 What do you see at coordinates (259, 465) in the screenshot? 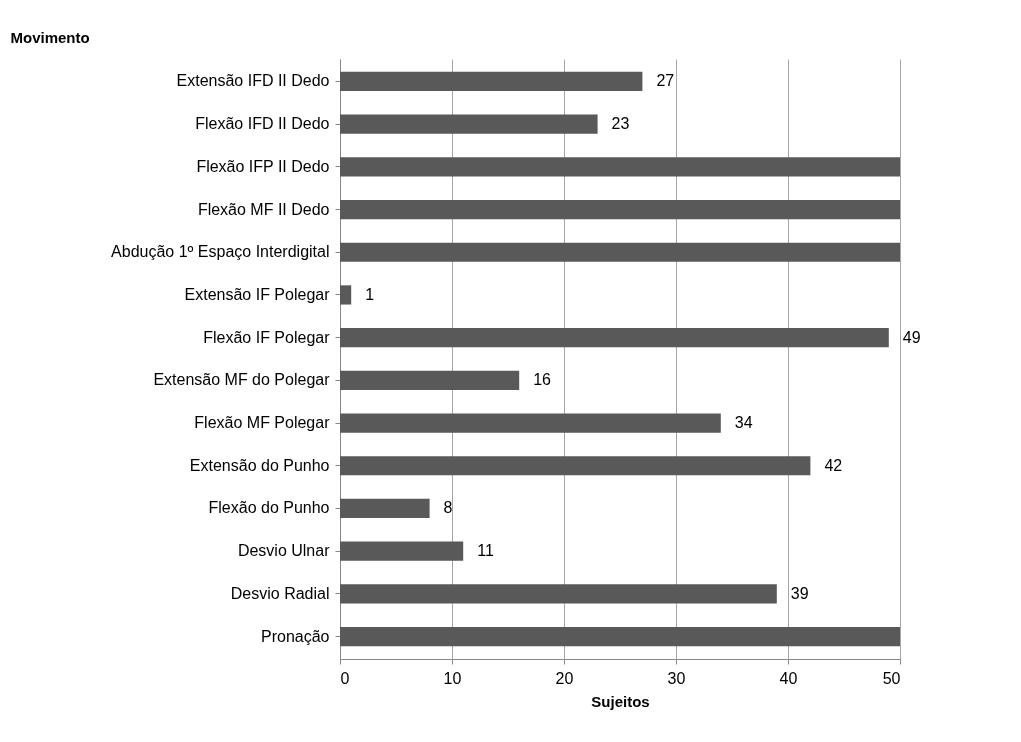
I see `y-tick-label: Extensão do Punho` at bounding box center [259, 465].